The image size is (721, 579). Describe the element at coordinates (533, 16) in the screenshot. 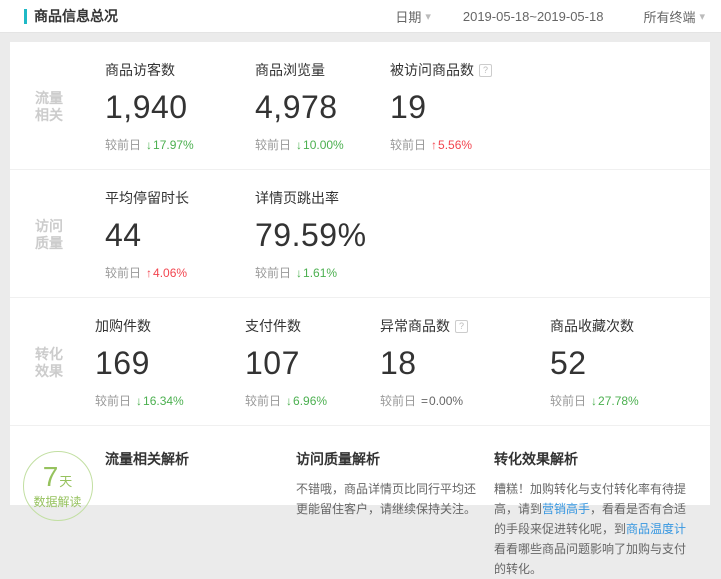

I see `date-range-value: 2019-05-18~2019-05-18` at that location.